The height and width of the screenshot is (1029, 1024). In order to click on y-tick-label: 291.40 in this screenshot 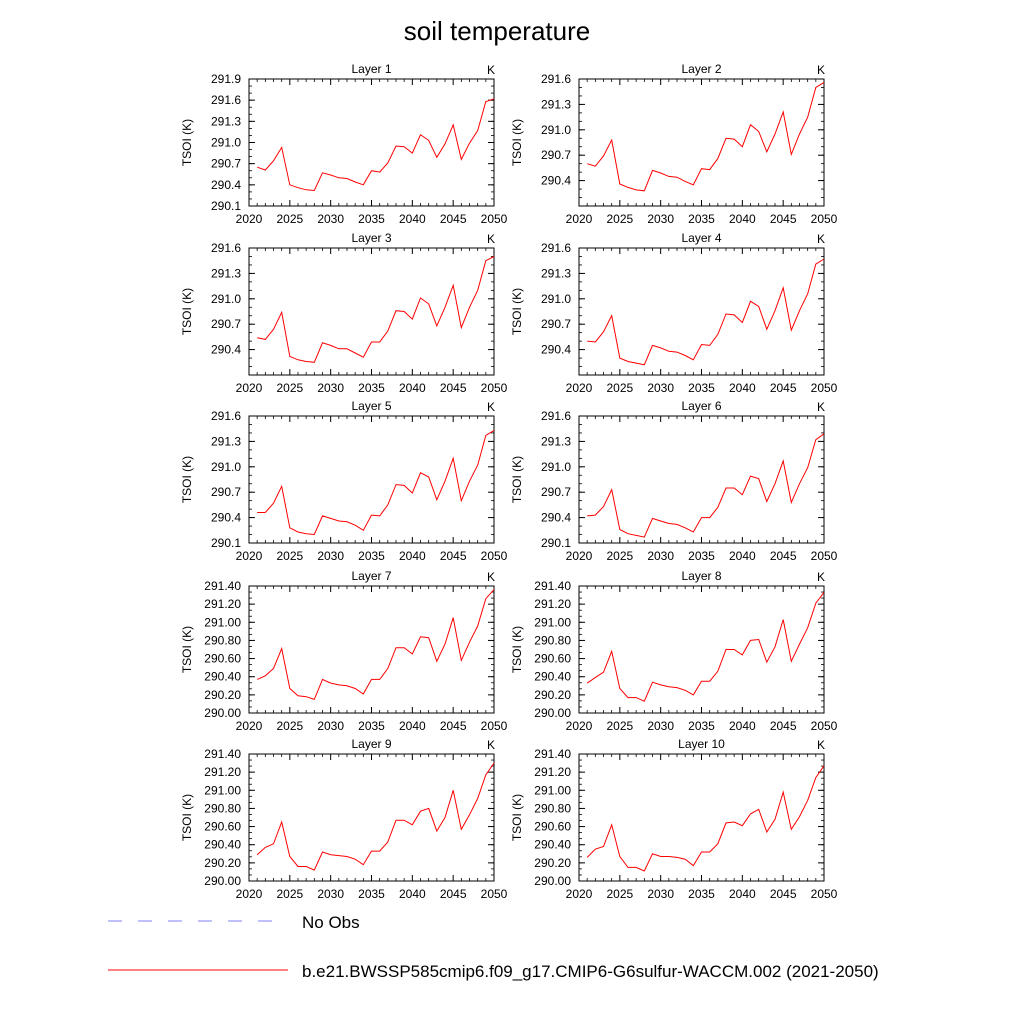, I will do `click(222, 754)`.